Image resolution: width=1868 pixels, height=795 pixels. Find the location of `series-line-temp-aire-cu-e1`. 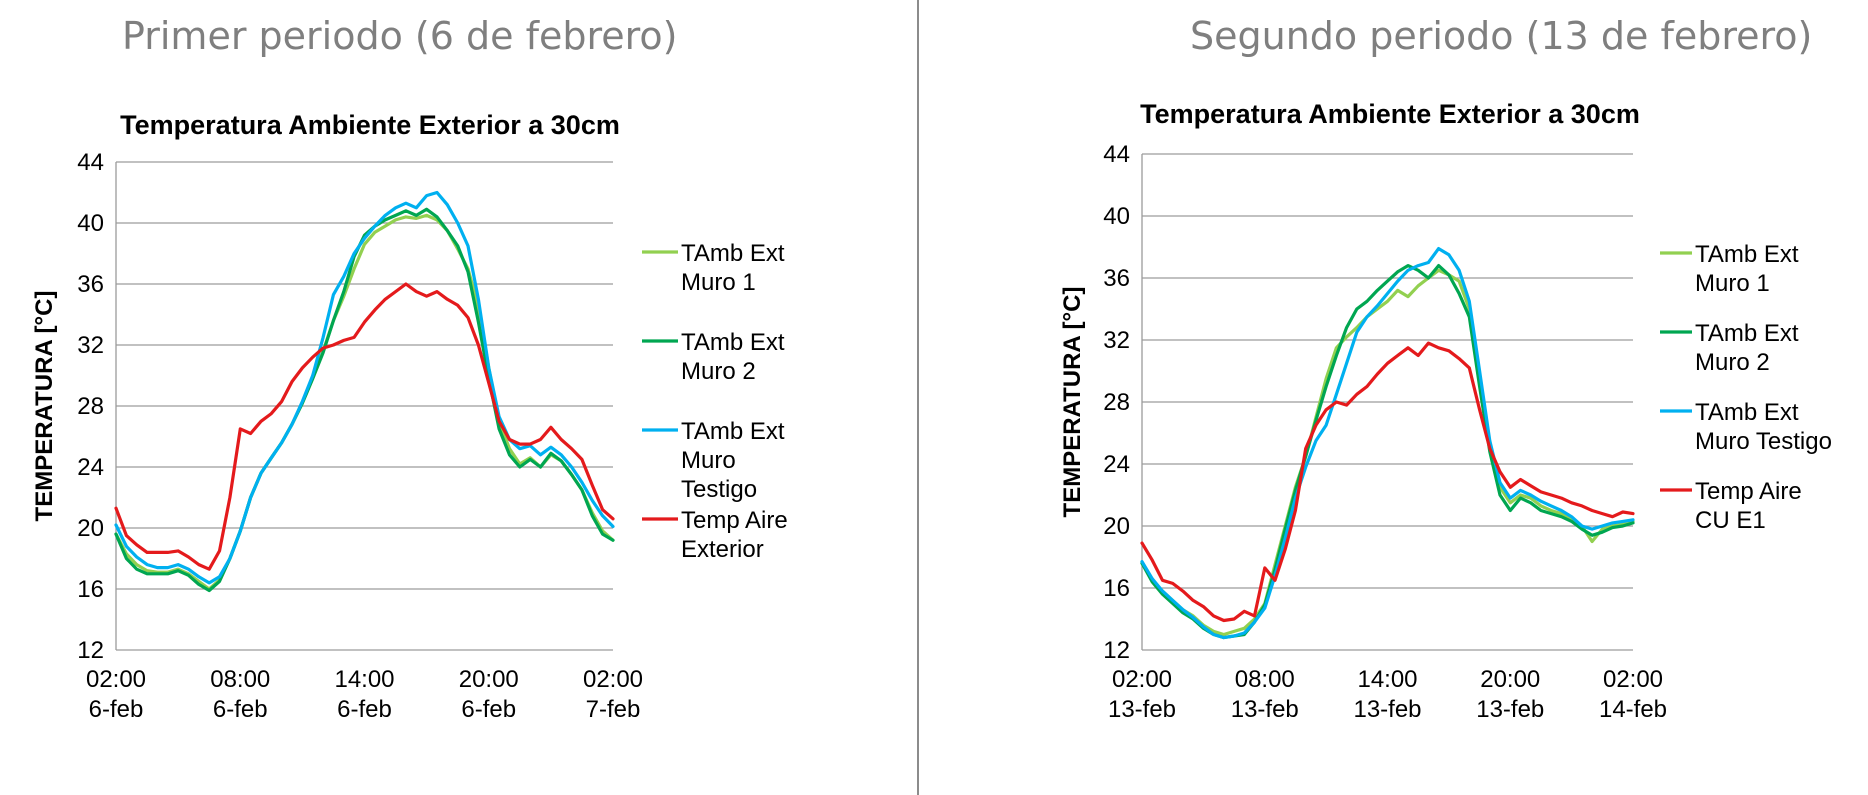

series-line-temp-aire-cu-e1 is located at coordinates (1387, 482).